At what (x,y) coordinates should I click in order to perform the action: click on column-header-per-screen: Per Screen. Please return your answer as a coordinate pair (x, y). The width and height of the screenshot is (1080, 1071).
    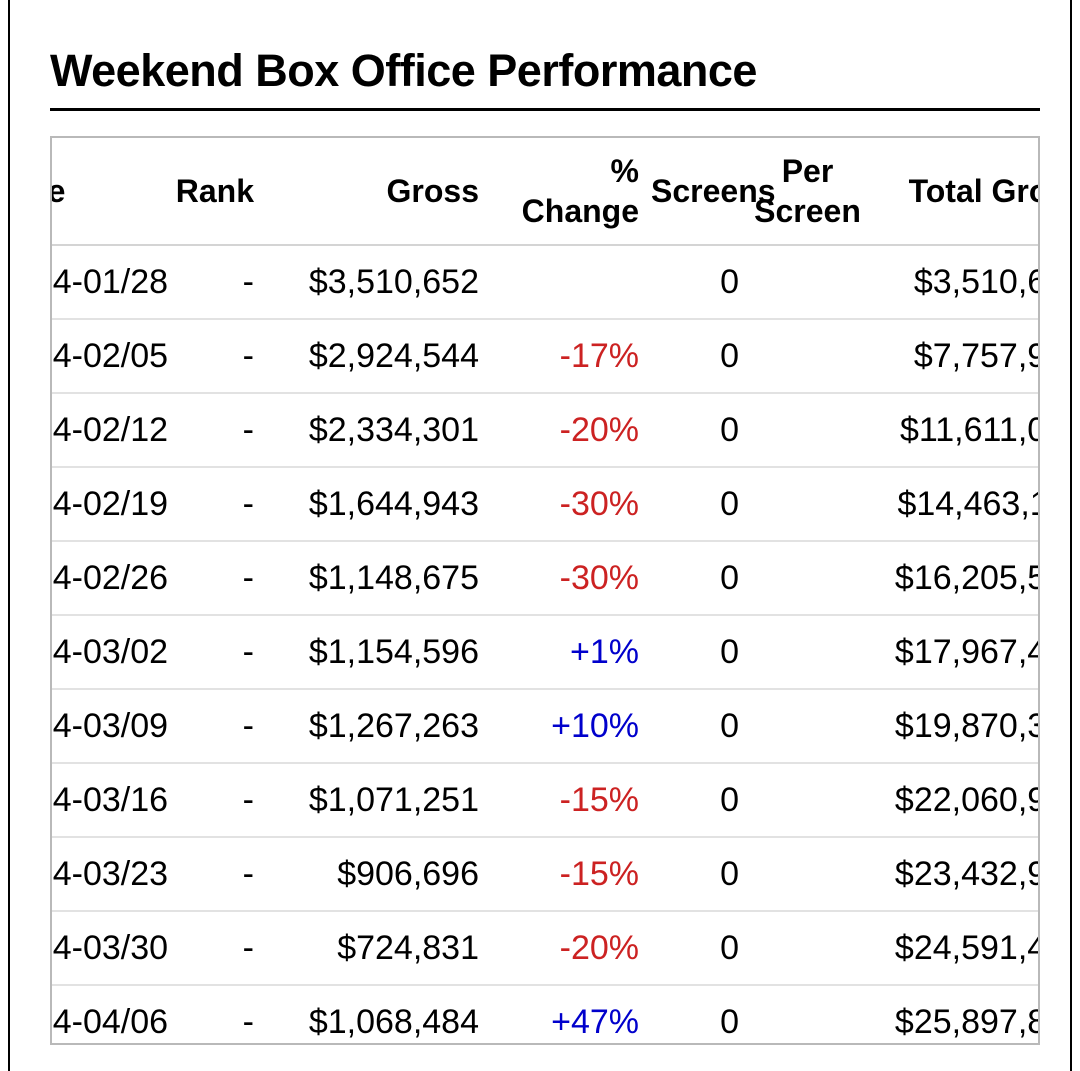
    Looking at the image, I should click on (807, 192).